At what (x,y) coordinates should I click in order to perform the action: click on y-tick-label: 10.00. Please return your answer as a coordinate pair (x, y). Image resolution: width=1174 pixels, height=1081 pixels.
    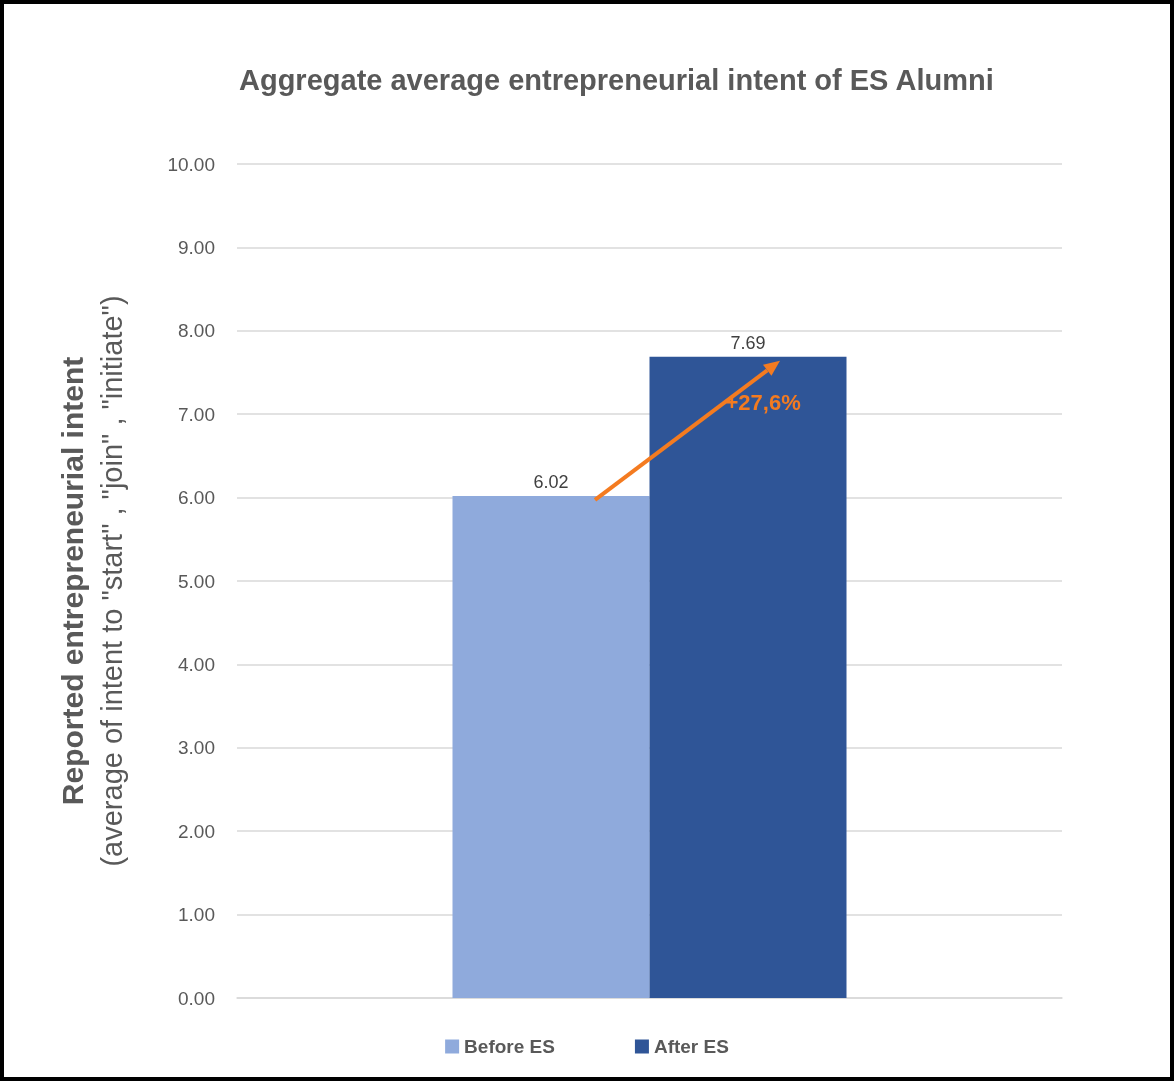
    Looking at the image, I should click on (191, 164).